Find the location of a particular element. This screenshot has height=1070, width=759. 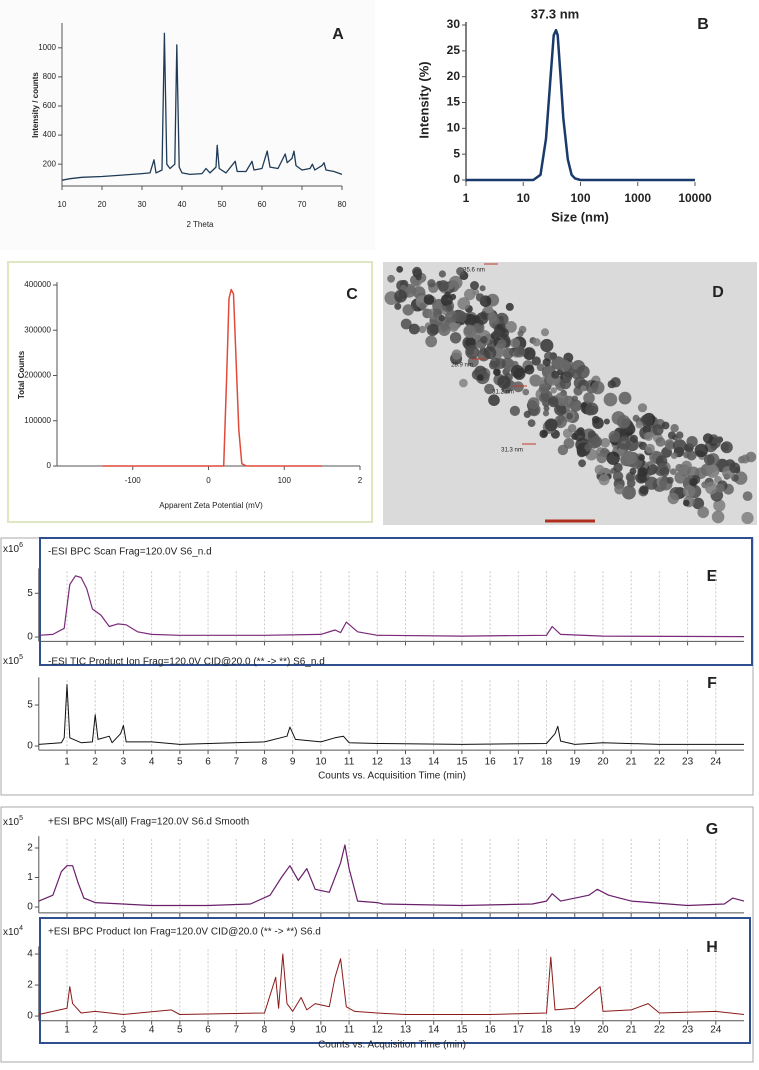

y-tick-label: 20 is located at coordinates (454, 76).